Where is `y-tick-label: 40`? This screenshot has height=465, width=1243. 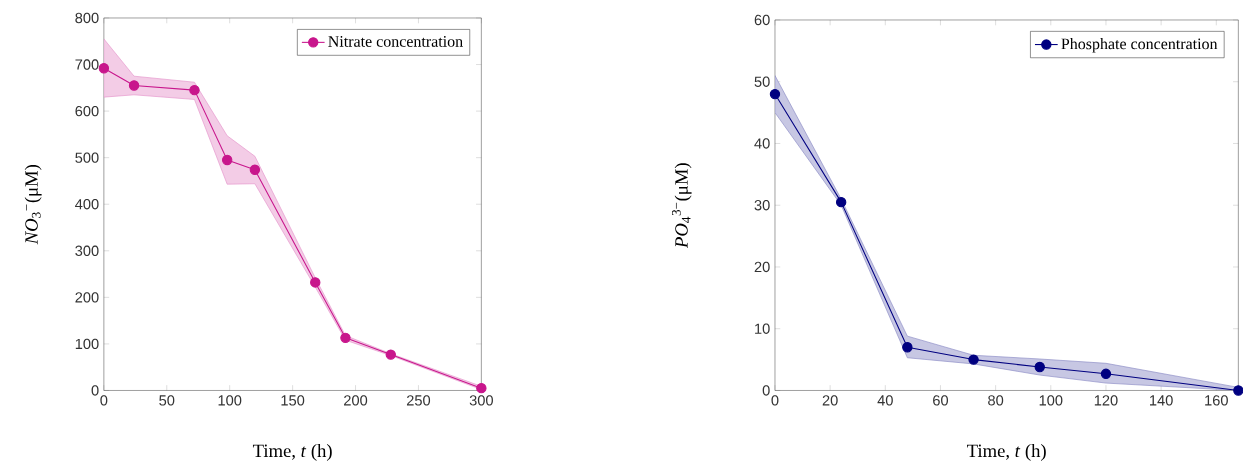 y-tick-label: 40 is located at coordinates (762, 143).